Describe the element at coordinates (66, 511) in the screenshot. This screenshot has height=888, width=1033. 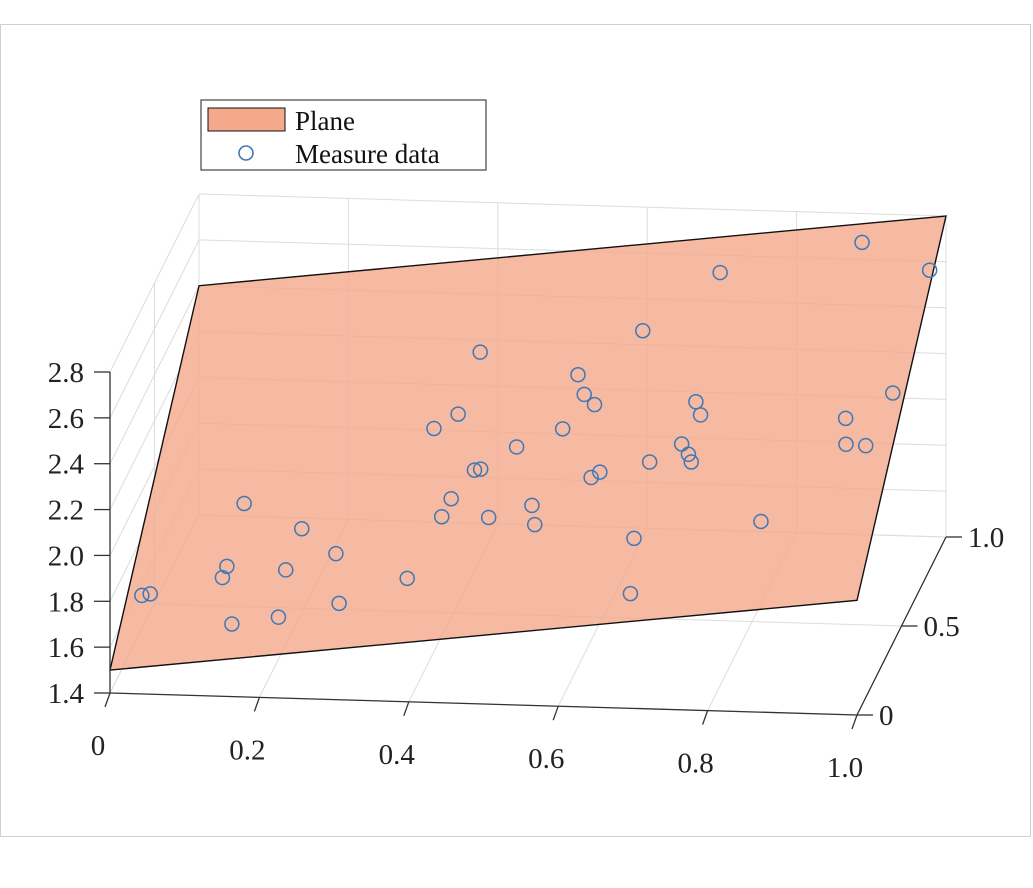
I see `z-tick-label: 2.2` at that location.